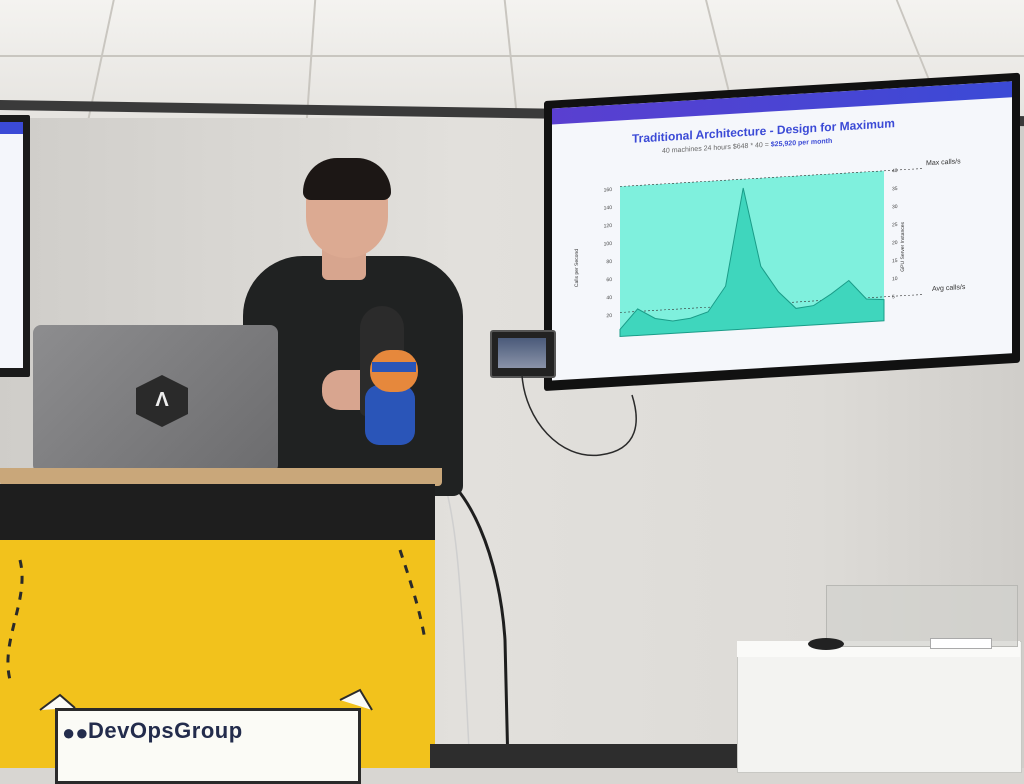  I want to click on left-tv-screen, so click(11, 245).